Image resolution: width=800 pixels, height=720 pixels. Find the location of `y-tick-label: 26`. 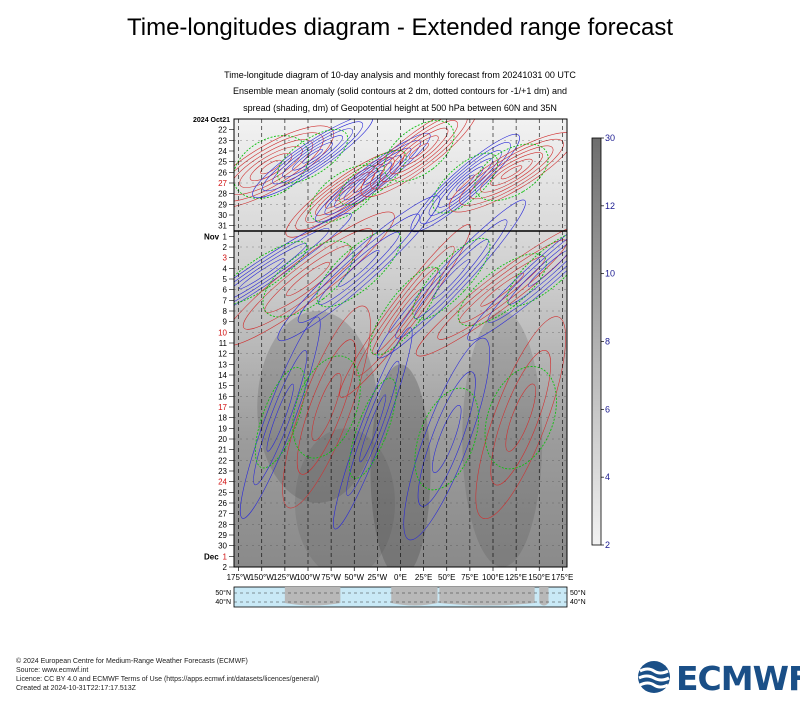

y-tick-label: 26 is located at coordinates (222, 172).